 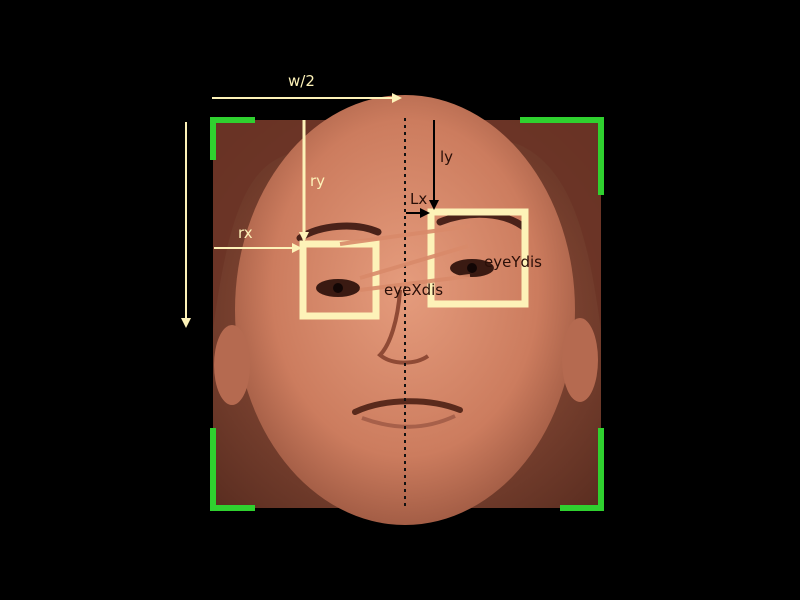 What do you see at coordinates (446, 157) in the screenshot?
I see `ly-label: ly` at bounding box center [446, 157].